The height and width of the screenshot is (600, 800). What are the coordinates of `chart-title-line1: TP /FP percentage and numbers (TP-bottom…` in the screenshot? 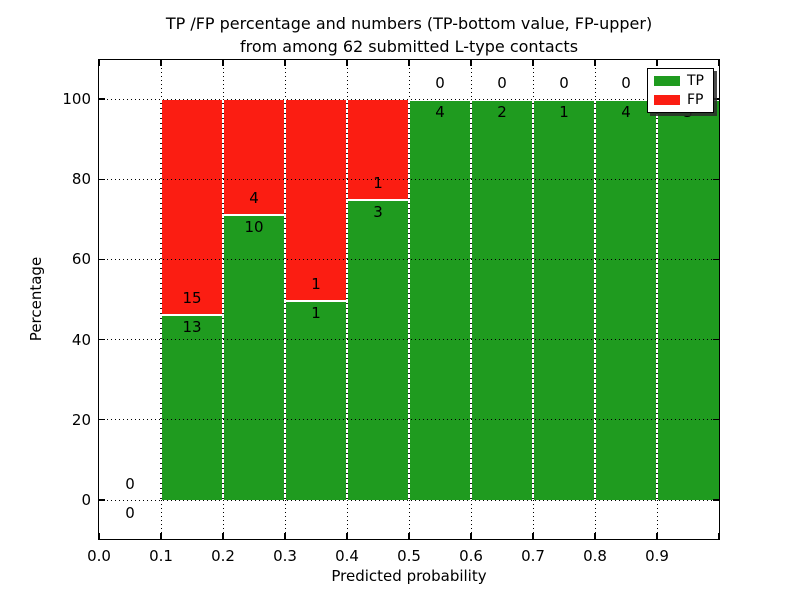 It's located at (409, 23).